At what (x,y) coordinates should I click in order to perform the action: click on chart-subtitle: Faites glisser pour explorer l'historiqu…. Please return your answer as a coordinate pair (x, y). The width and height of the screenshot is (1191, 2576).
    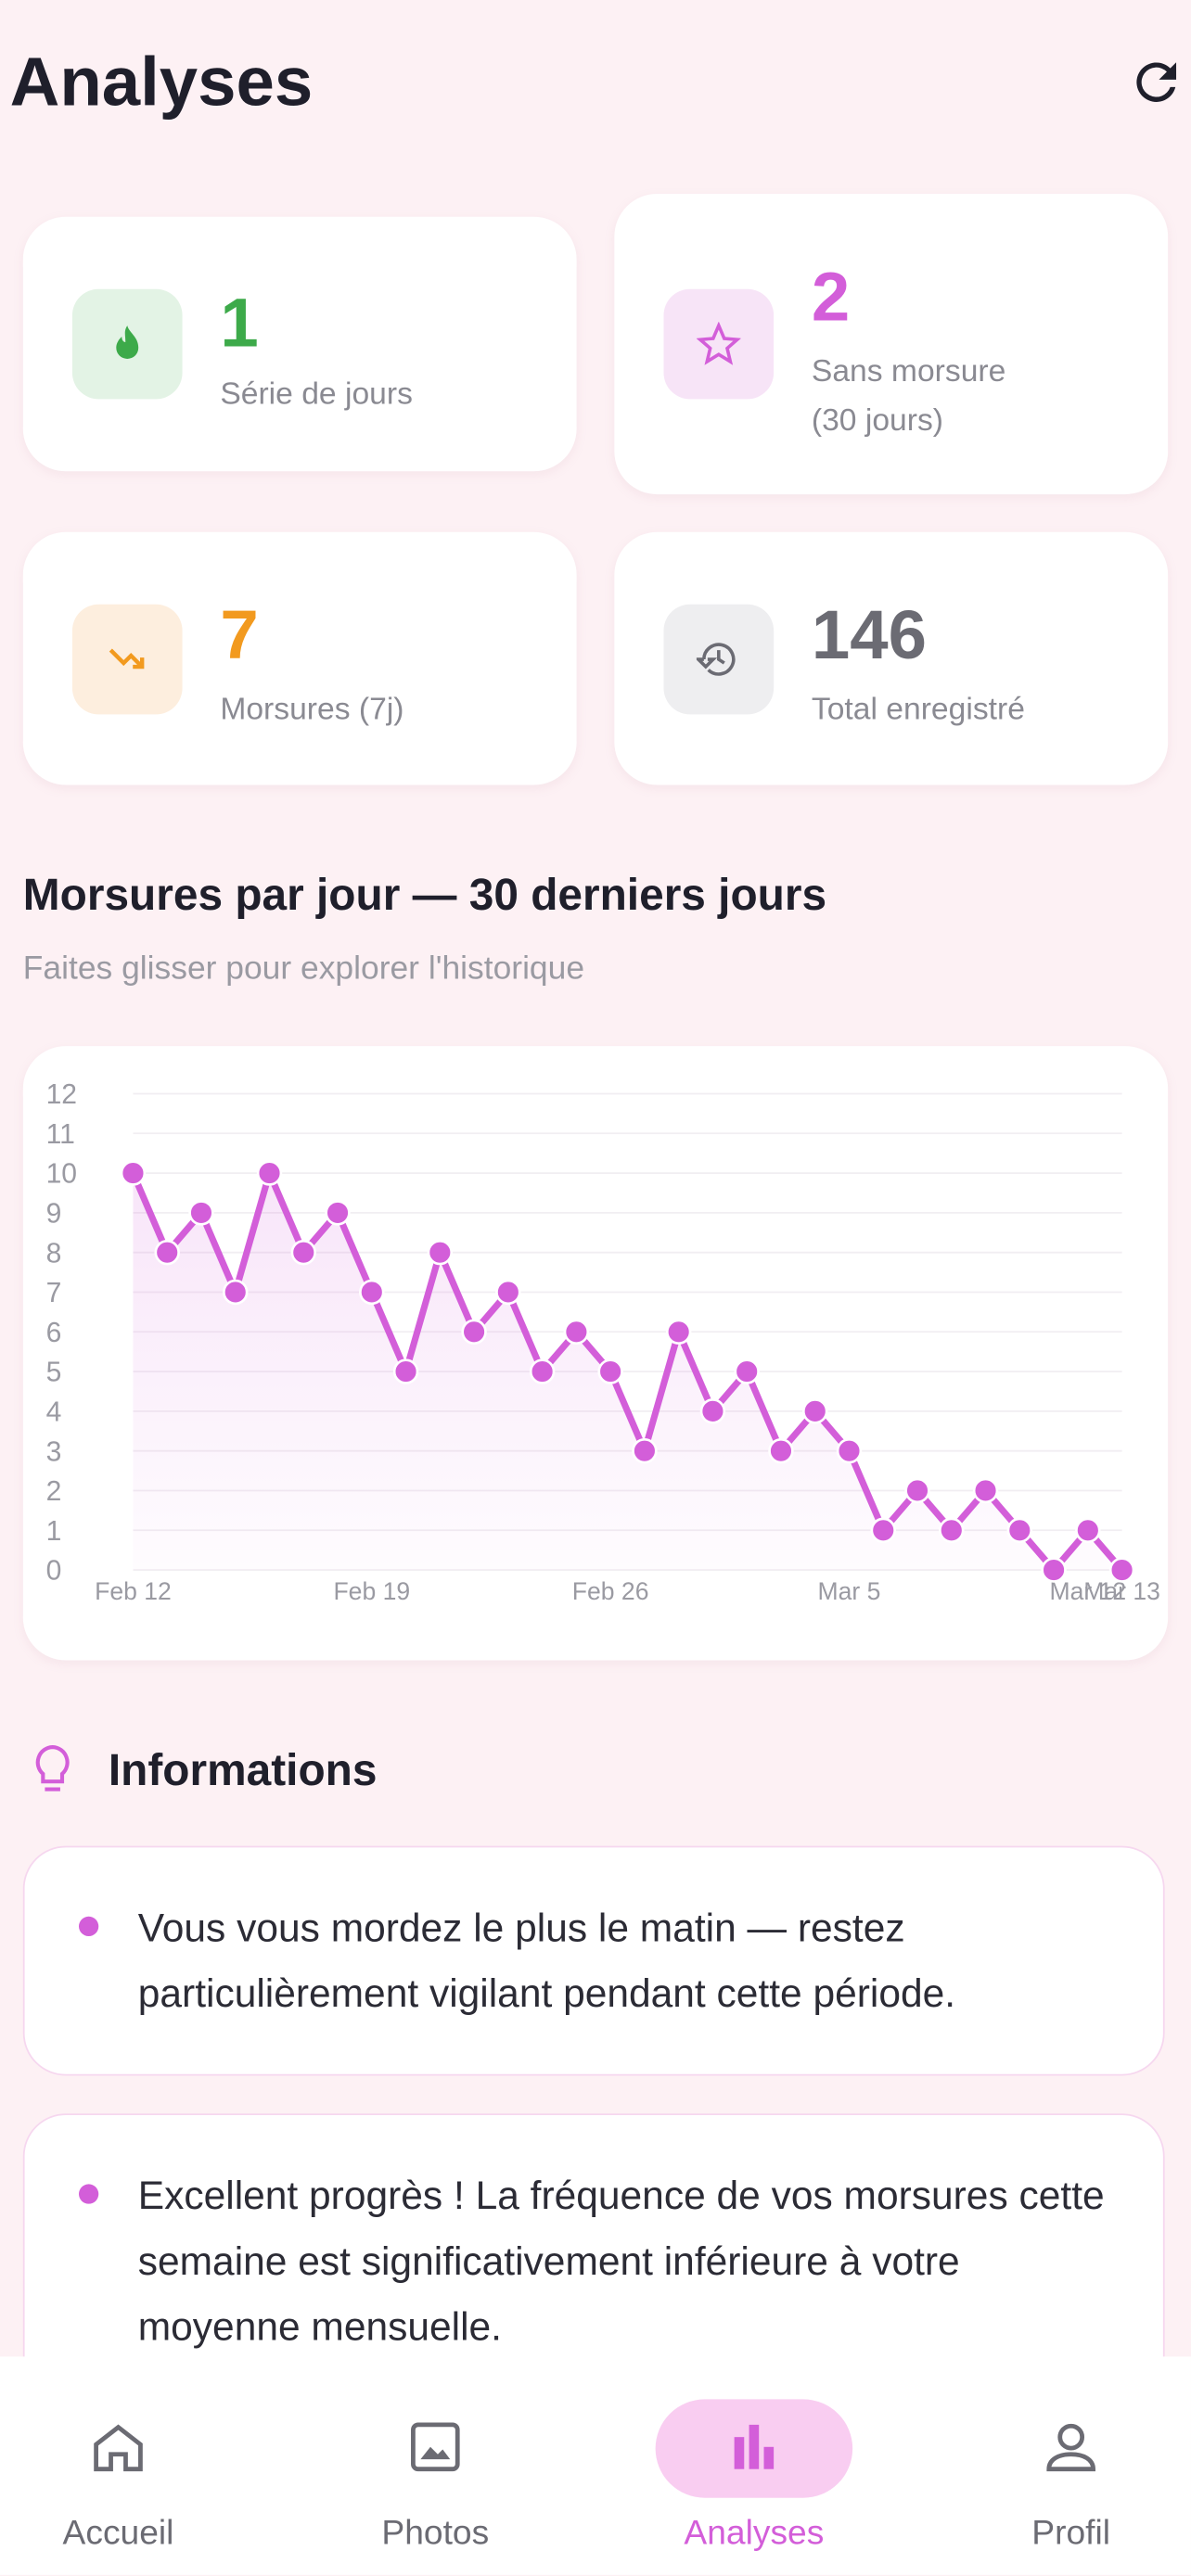
    Looking at the image, I should click on (303, 969).